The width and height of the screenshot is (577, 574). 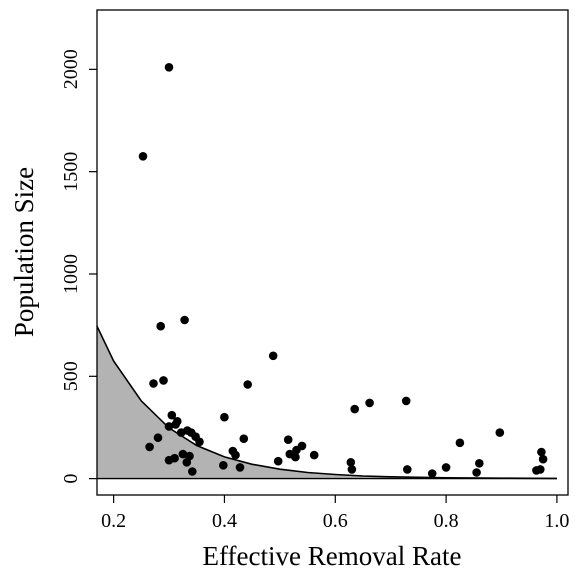 I want to click on y-axis-label: Population Size, so click(x=24, y=252).